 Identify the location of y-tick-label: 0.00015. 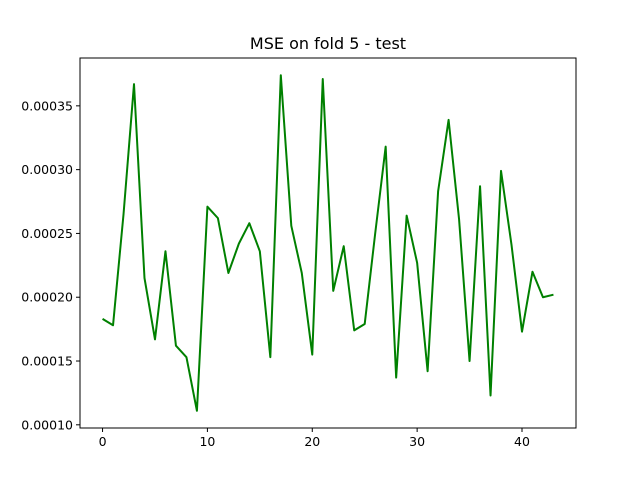
(47, 361).